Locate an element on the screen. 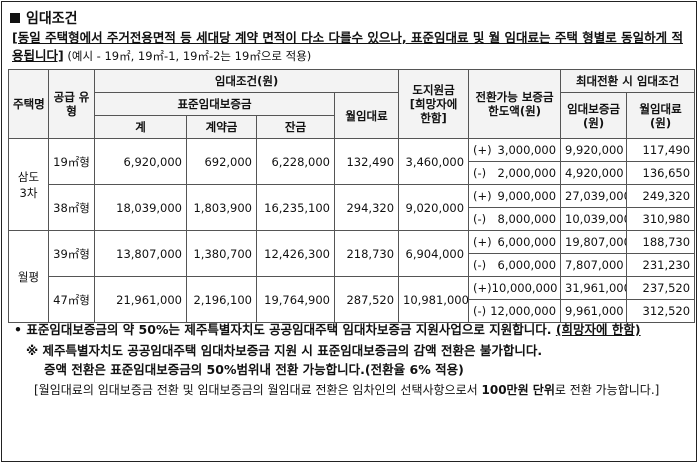 The image size is (700, 465). conv-value: 10,000,000 is located at coordinates (524, 288).